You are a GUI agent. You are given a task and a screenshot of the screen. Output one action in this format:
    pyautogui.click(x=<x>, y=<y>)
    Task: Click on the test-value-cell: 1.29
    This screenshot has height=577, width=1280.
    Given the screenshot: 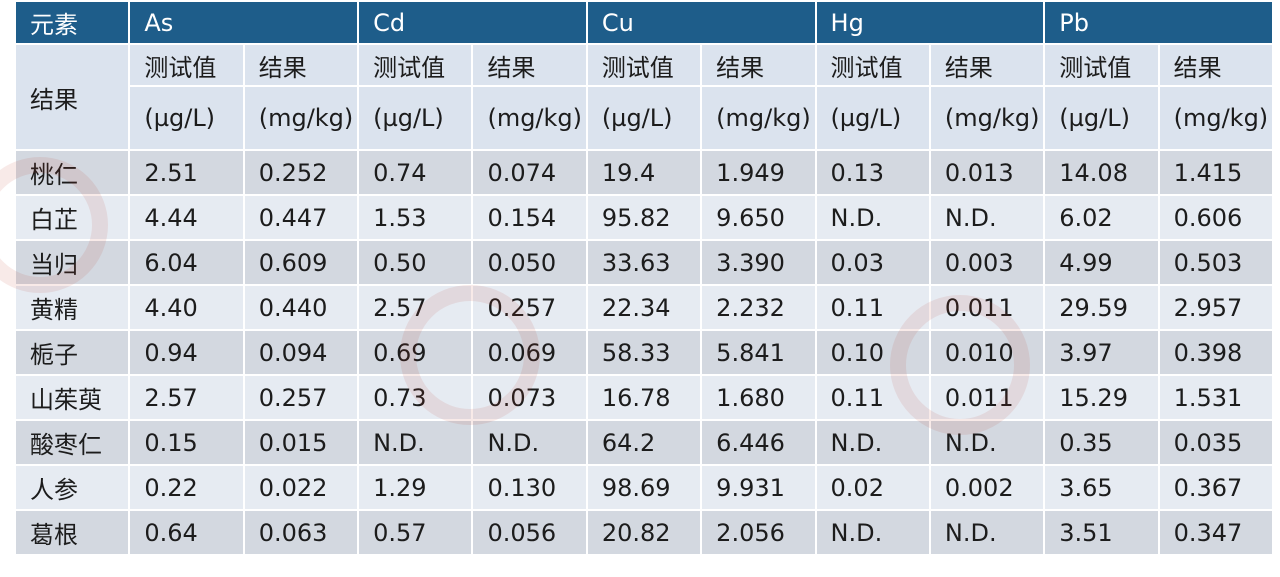 What is the action you would take?
    pyautogui.click(x=415, y=487)
    